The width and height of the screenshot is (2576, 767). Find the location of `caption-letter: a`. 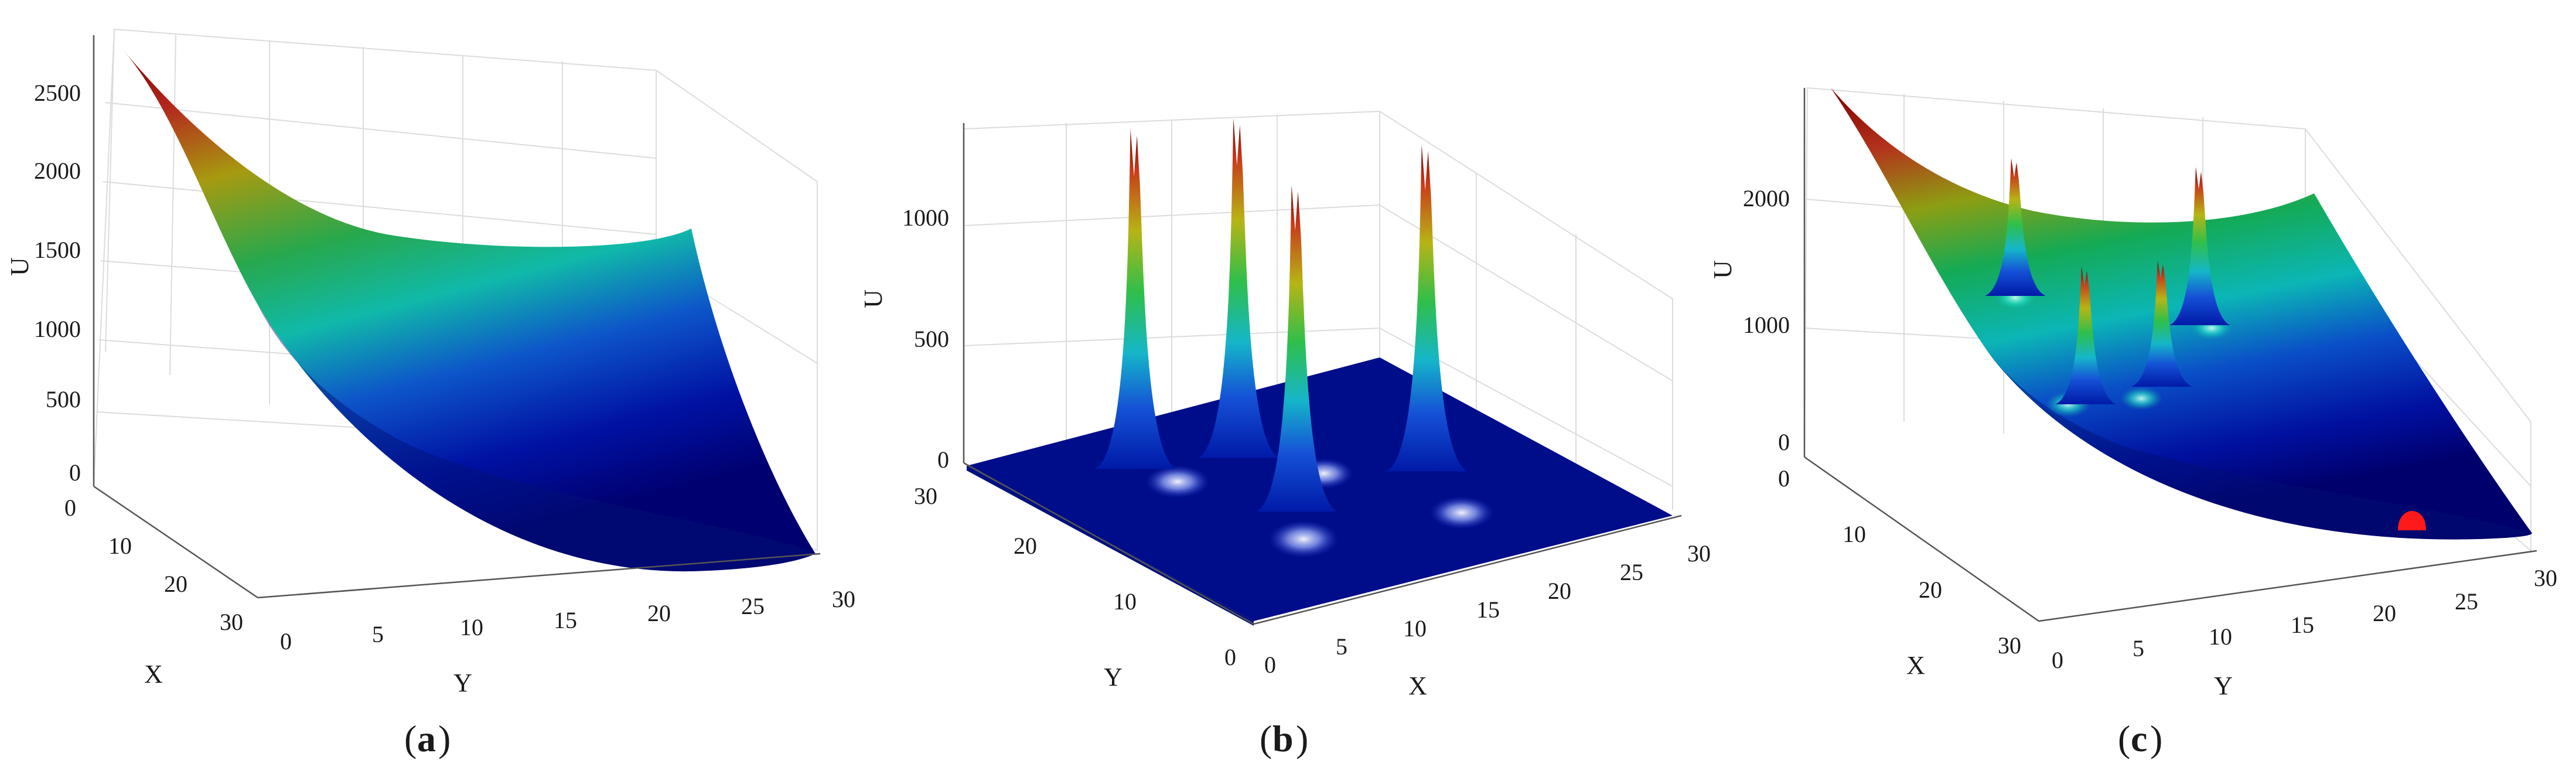

caption-letter: a is located at coordinates (427, 738).